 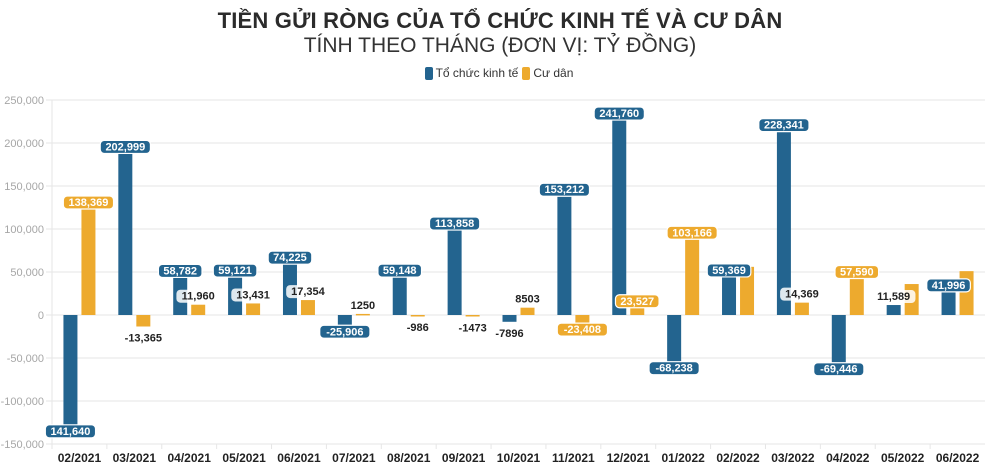 What do you see at coordinates (24, 101) in the screenshot?
I see `y-tick-label: 250,000` at bounding box center [24, 101].